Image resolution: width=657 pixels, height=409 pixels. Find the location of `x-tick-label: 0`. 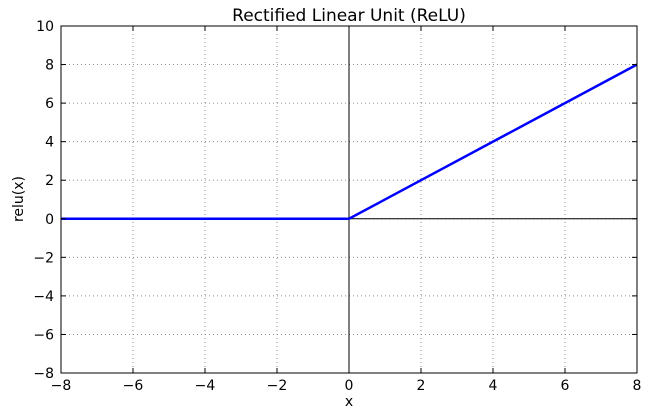

x-tick-label: 0 is located at coordinates (349, 386).